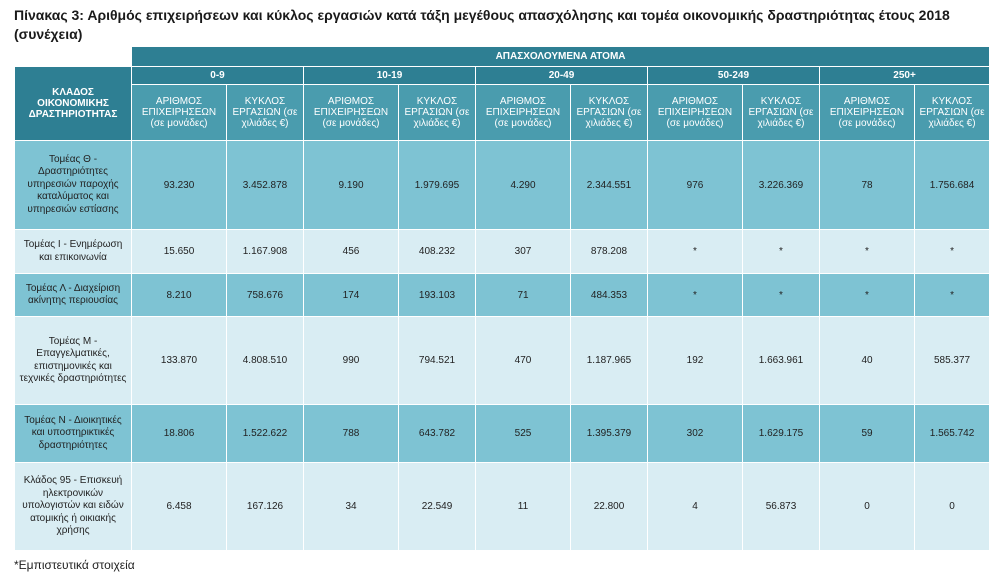  Describe the element at coordinates (952, 360) in the screenshot. I see `value-cell: 585.377` at that location.